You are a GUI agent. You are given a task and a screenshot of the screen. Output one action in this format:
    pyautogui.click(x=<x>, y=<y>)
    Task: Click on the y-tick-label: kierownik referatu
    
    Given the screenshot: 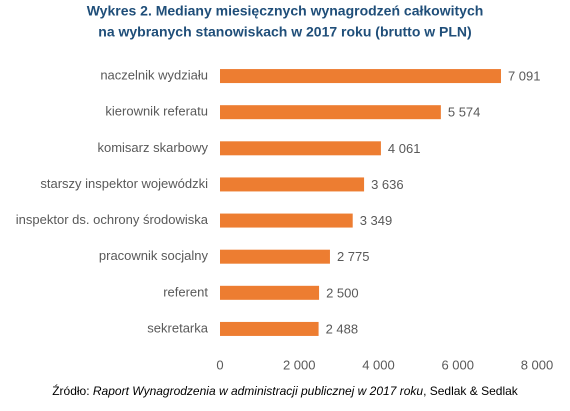 What is the action you would take?
    pyautogui.click(x=156, y=111)
    